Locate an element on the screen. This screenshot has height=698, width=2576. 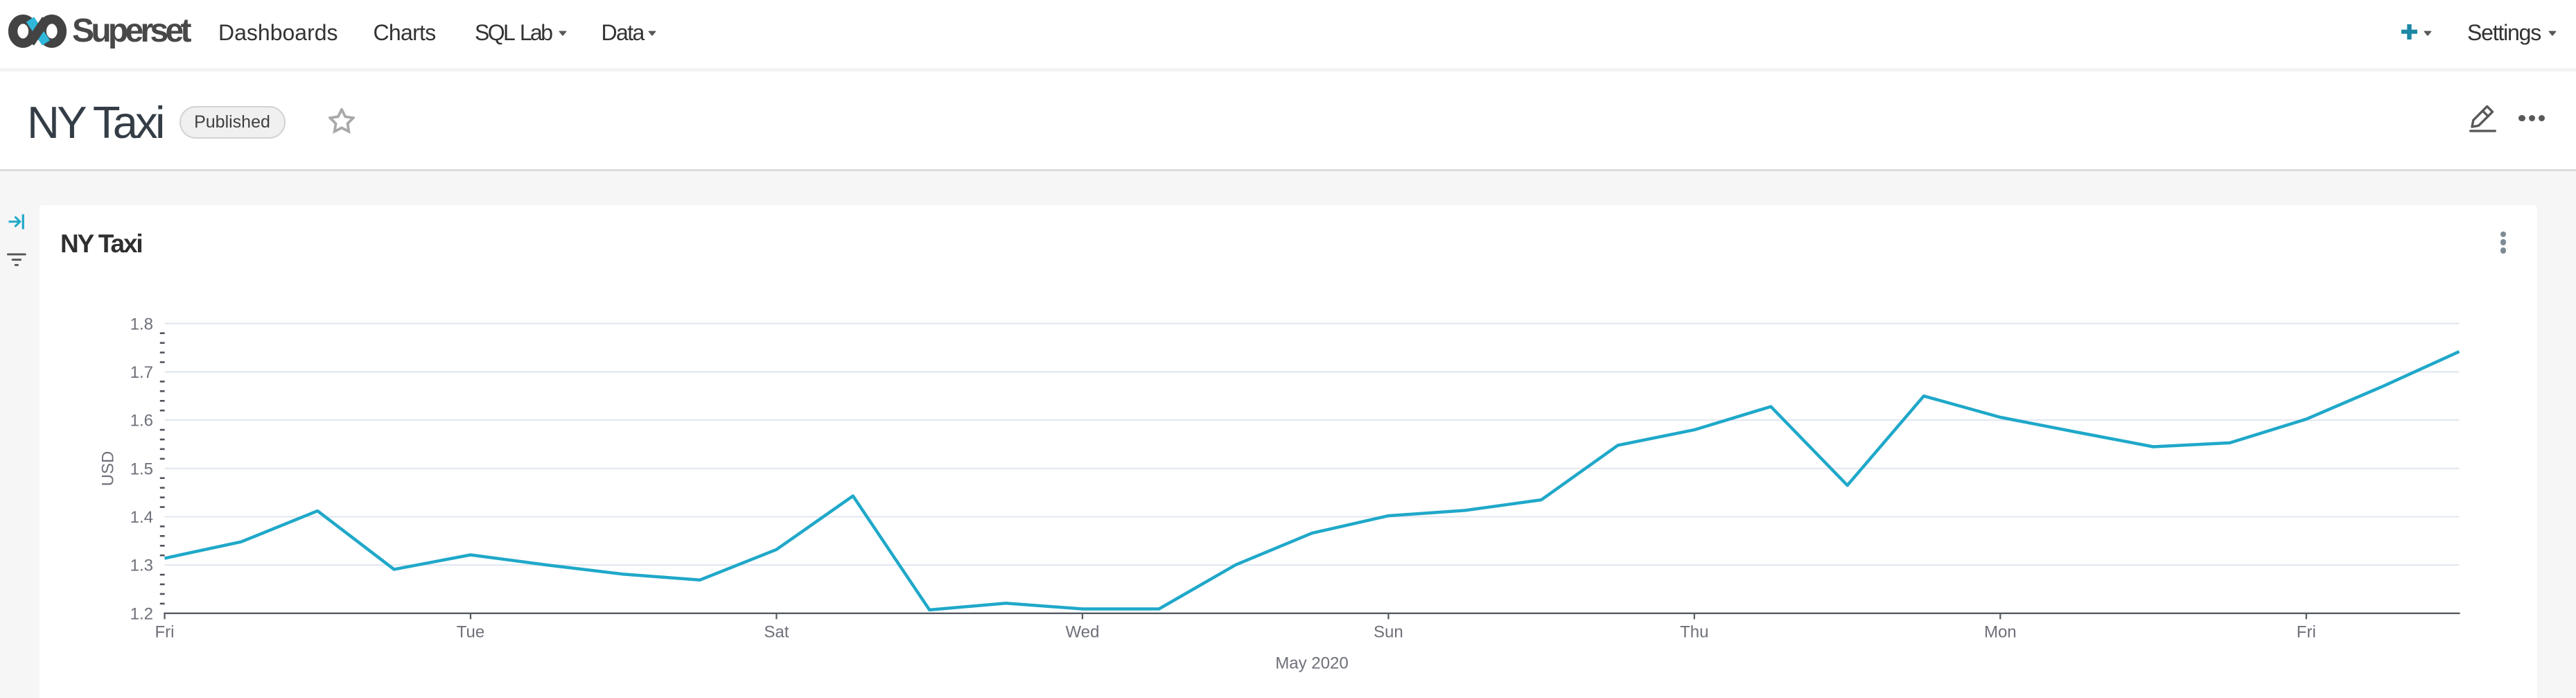
svg-text: 1.7 is located at coordinates (141, 372).